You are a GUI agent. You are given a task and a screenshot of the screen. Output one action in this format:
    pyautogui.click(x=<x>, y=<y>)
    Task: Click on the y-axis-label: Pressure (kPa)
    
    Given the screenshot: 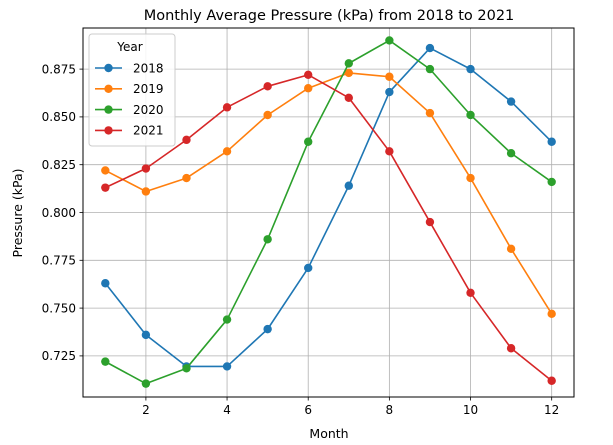 What is the action you would take?
    pyautogui.click(x=17, y=213)
    